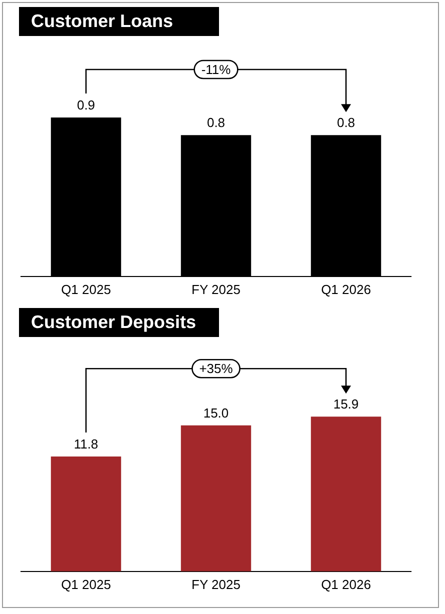  What do you see at coordinates (216, 412) in the screenshot?
I see `data-label: 15.0` at bounding box center [216, 412].